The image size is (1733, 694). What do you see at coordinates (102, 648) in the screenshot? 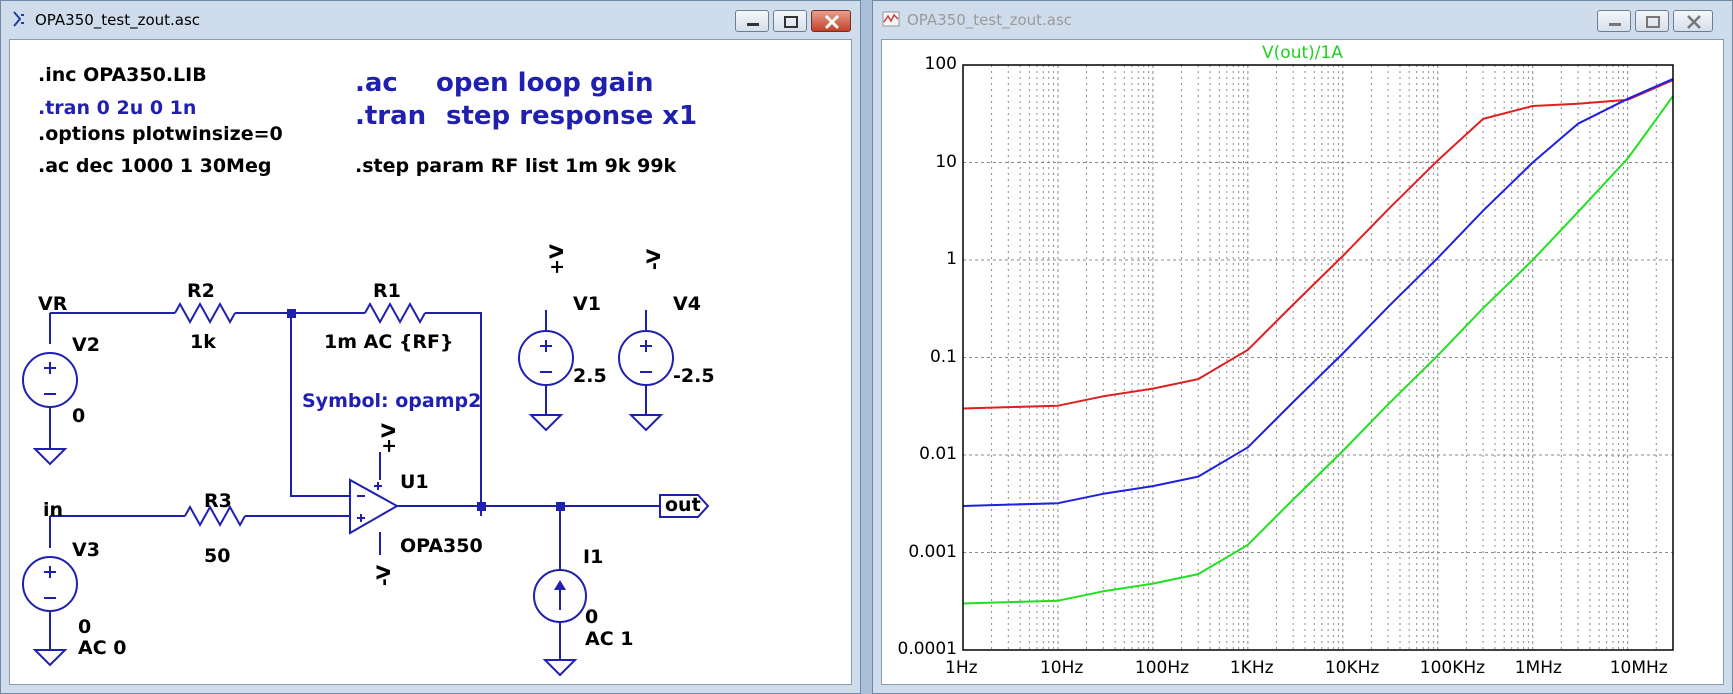
I see `v3-ac: AC 0` at bounding box center [102, 648].